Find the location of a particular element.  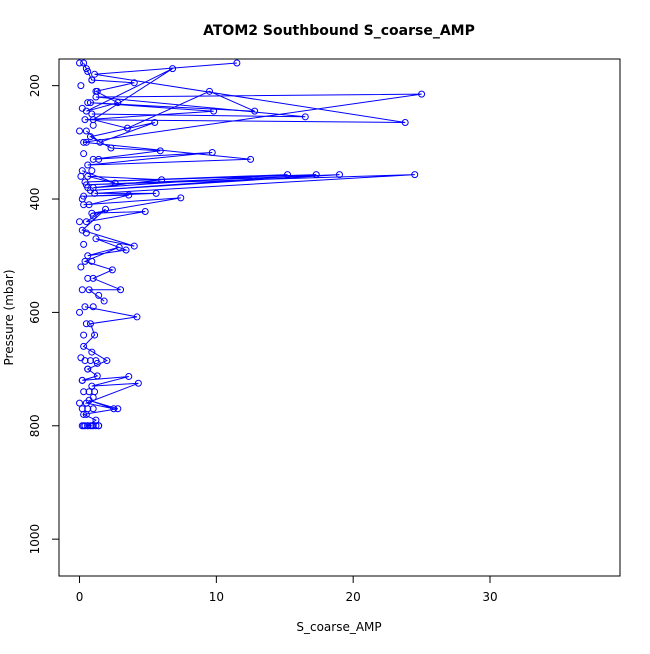

y-tick-label: 800 is located at coordinates (35, 425).